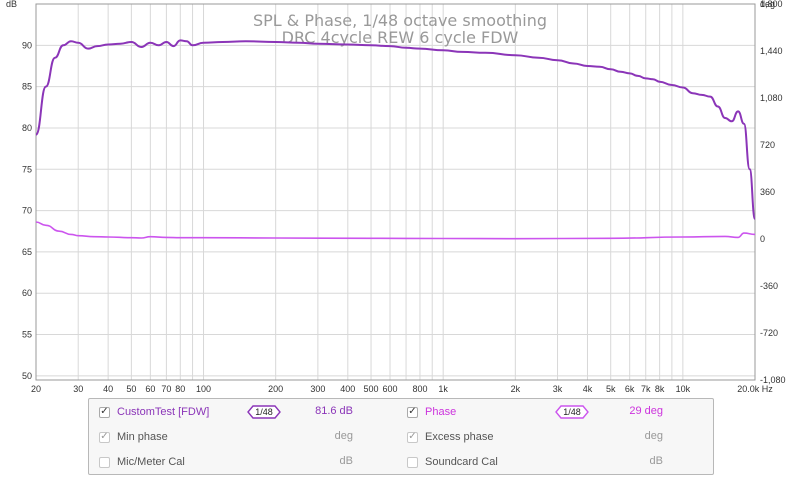 This screenshot has width=800, height=477. What do you see at coordinates (78, 389) in the screenshot?
I see `x-tick-label: 30` at bounding box center [78, 389].